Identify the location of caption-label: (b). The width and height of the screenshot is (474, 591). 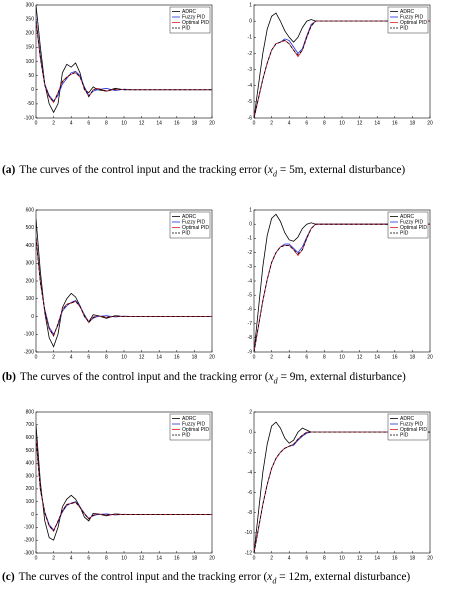
(9, 377).